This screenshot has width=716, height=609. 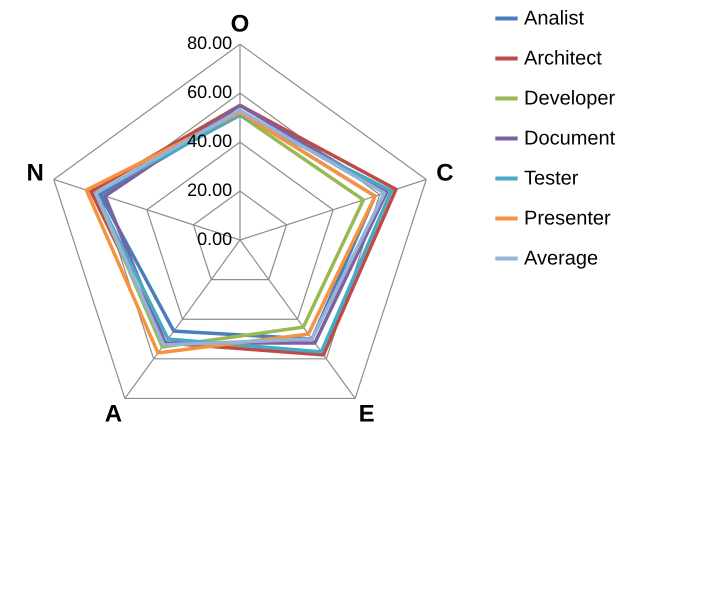 What do you see at coordinates (554, 19) in the screenshot?
I see `legend-label: Analist` at bounding box center [554, 19].